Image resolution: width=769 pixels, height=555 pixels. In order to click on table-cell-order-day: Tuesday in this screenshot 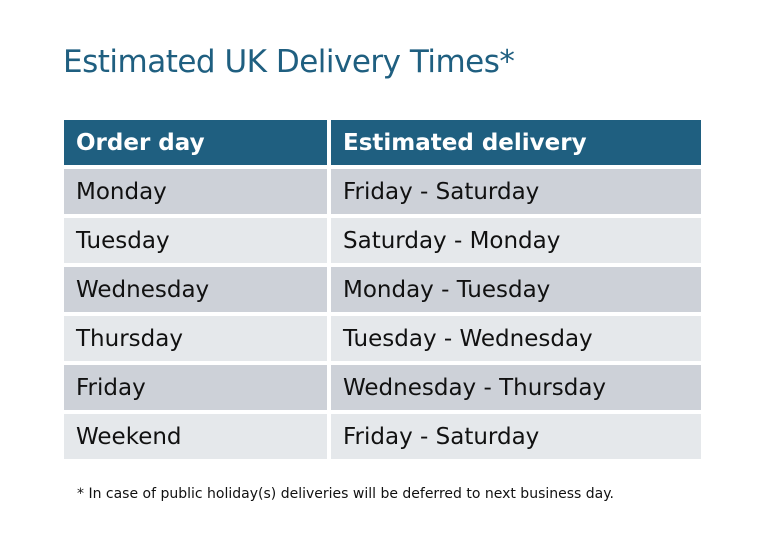, I will do `click(195, 240)`.